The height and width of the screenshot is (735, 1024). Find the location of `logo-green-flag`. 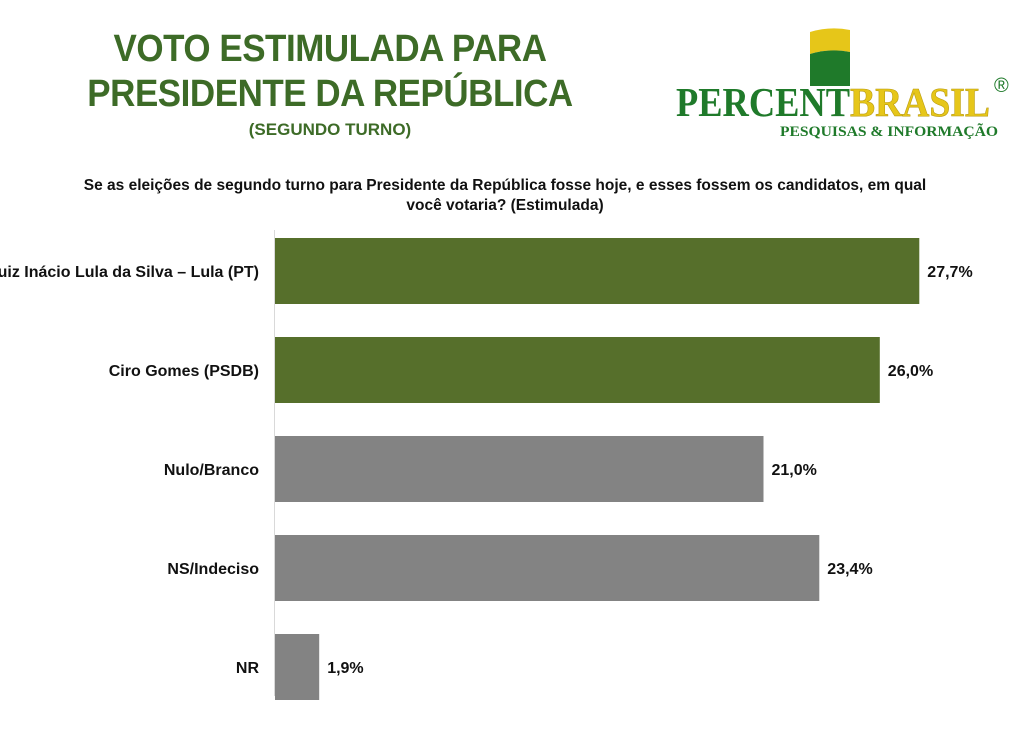

logo-green-flag is located at coordinates (830, 68).